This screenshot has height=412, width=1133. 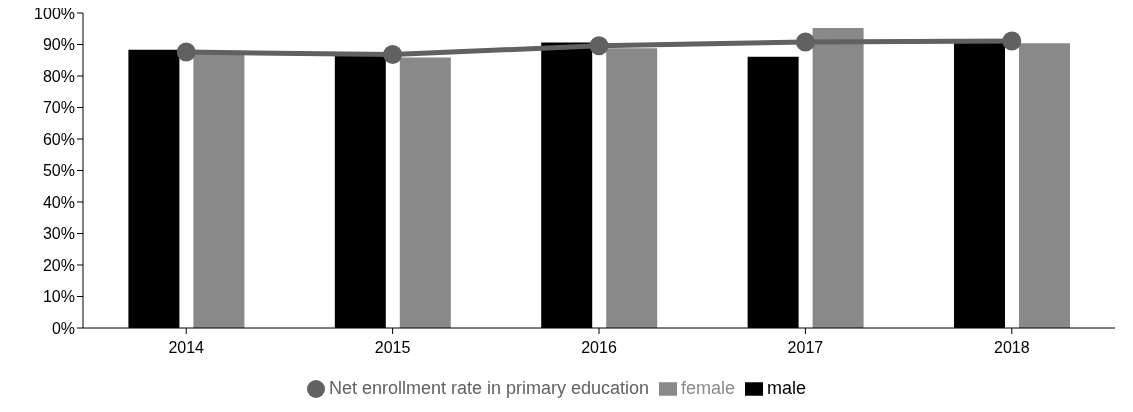 What do you see at coordinates (805, 348) in the screenshot?
I see `x-tick-label: 2017` at bounding box center [805, 348].